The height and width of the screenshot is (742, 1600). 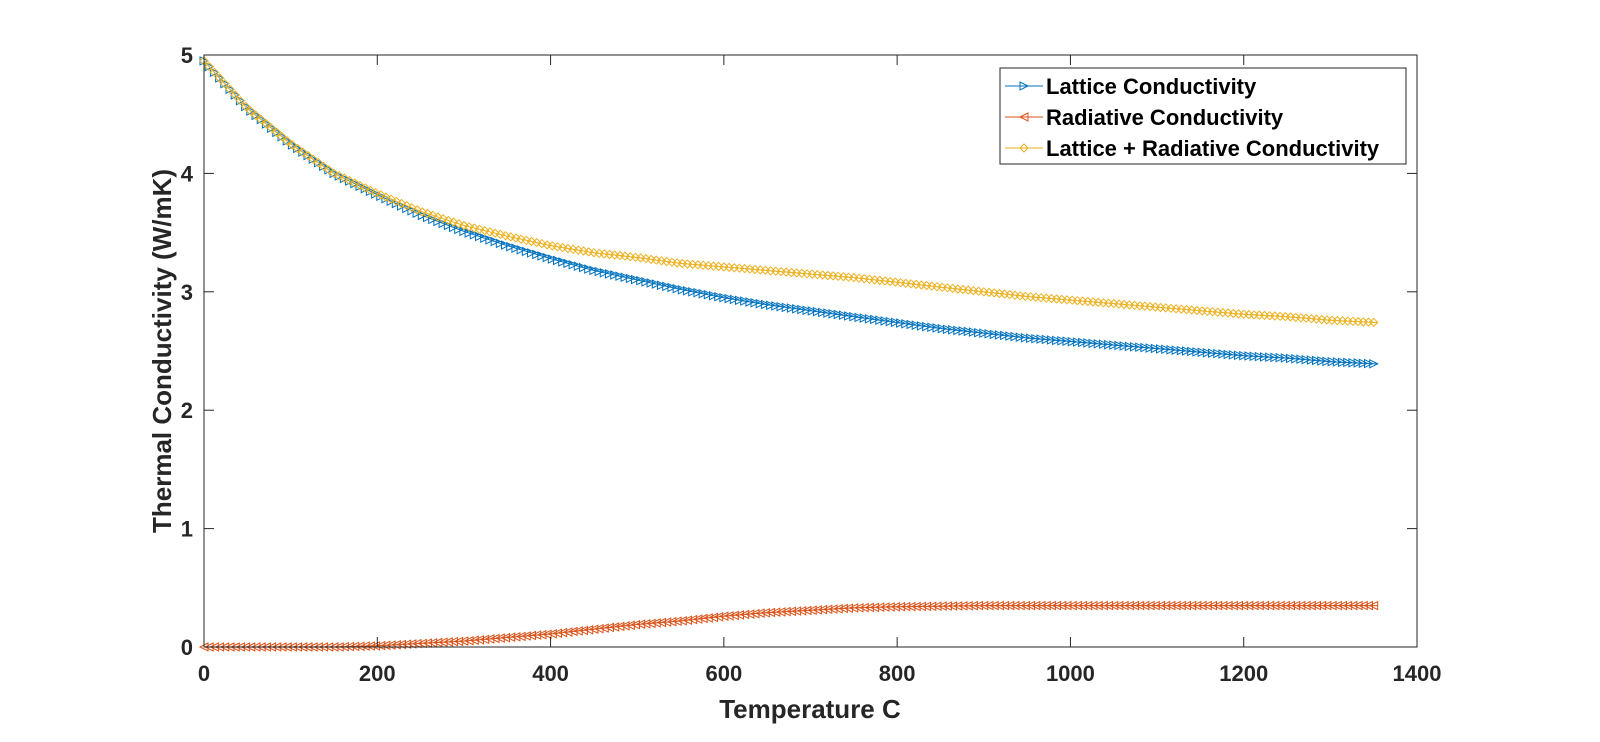 I want to click on y-tick-label: 0, so click(x=187, y=647).